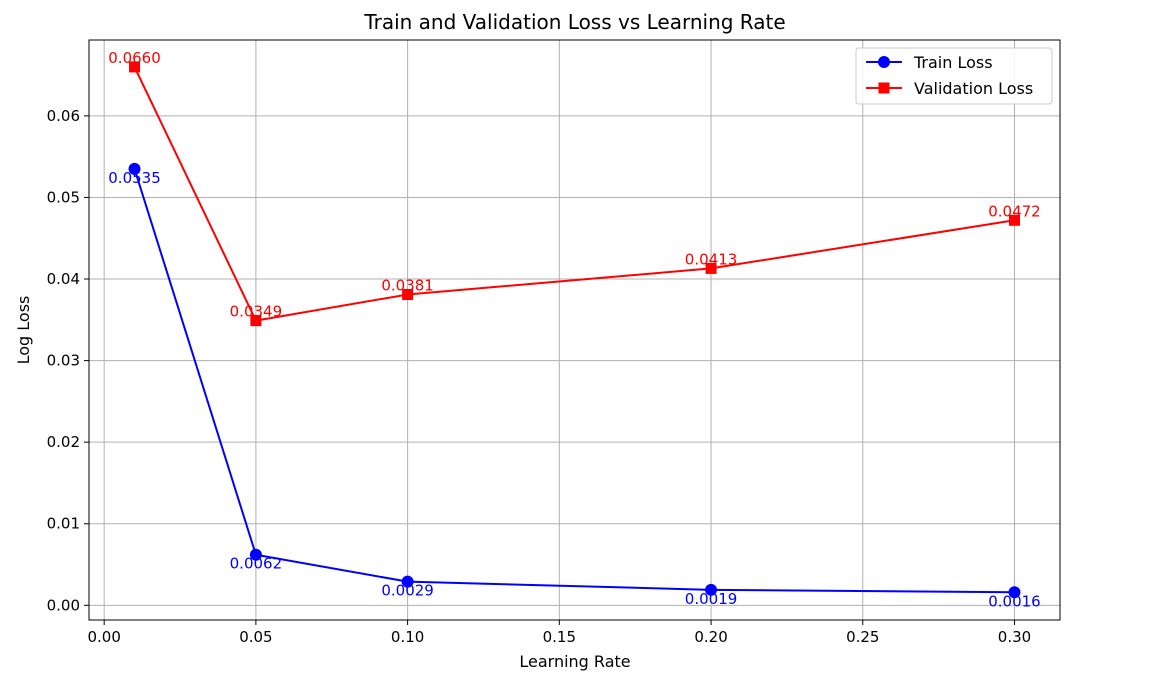  What do you see at coordinates (256, 312) in the screenshot?
I see `validation-loss-data-label: 0.0349` at bounding box center [256, 312].